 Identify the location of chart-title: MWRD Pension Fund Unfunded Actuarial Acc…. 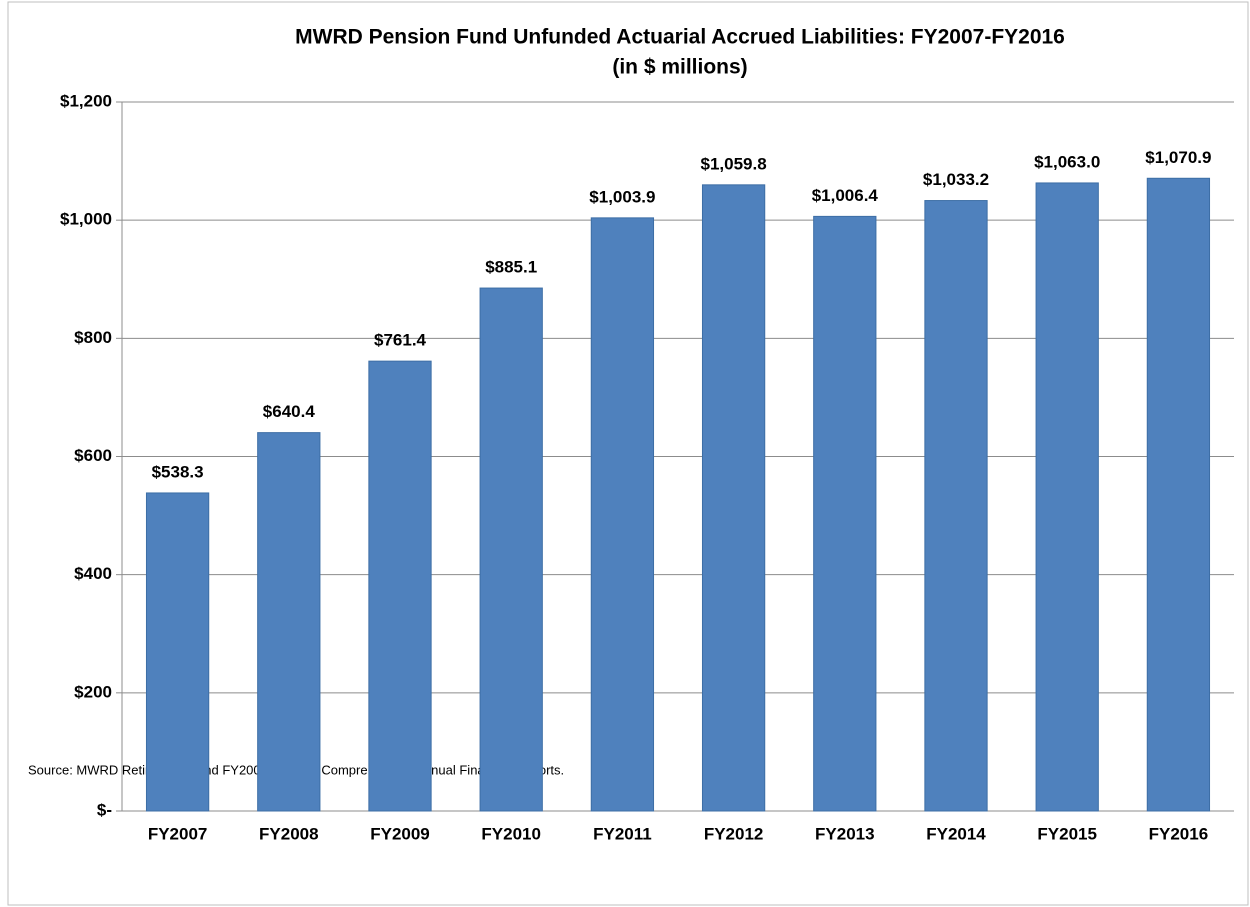
(680, 37).